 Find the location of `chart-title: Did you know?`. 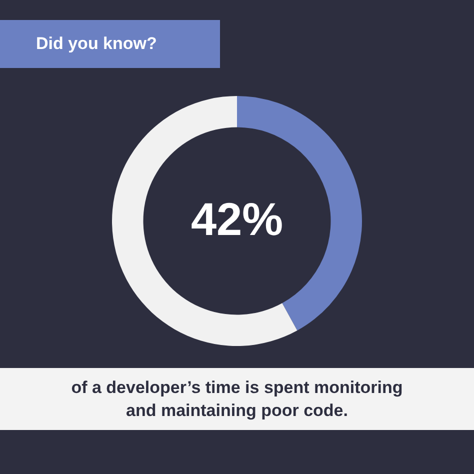

chart-title: Did you know? is located at coordinates (110, 44).